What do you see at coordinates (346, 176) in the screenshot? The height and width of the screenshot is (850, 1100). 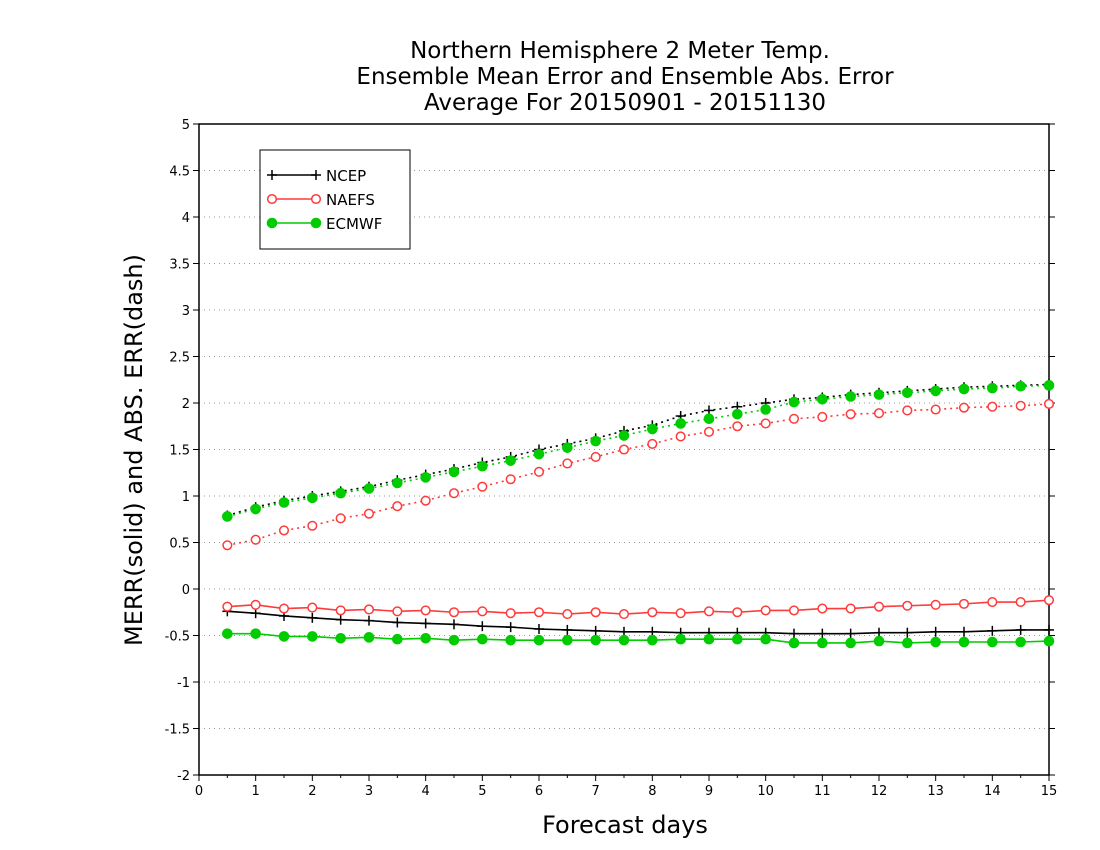 I see `legend-label-ncep: NCEP` at bounding box center [346, 176].